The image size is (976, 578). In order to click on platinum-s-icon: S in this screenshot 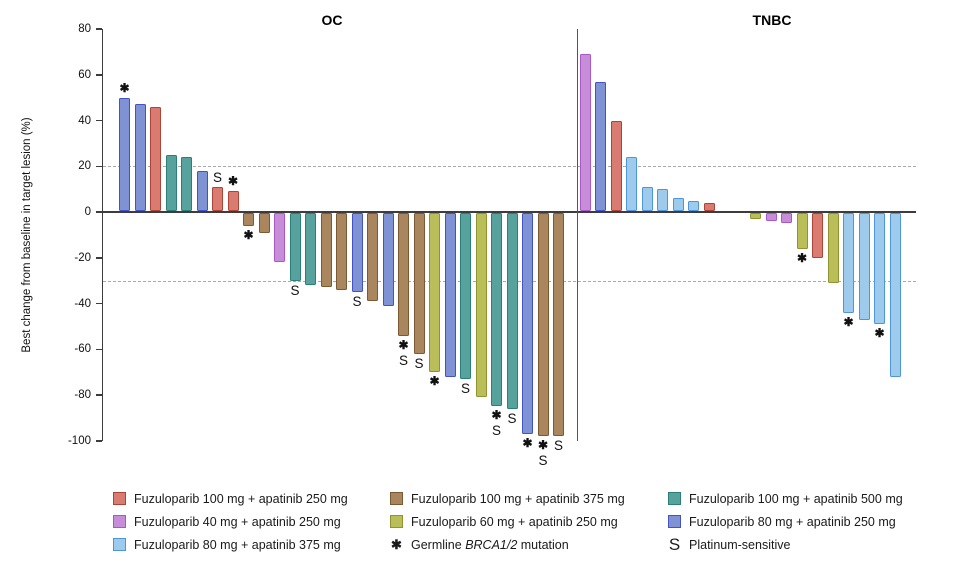, I will do `click(674, 544)`.